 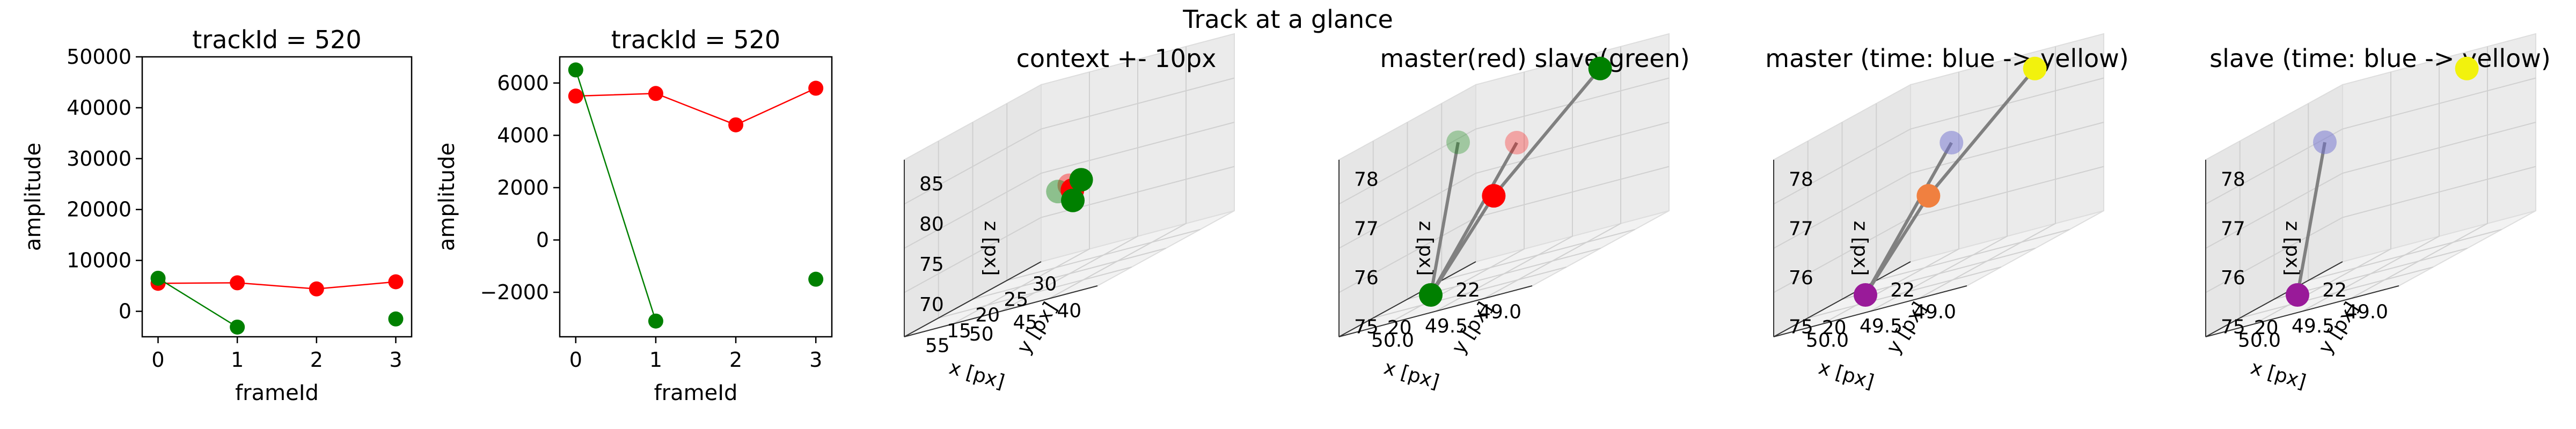 I want to click on plot-frame, so click(x=696, y=197).